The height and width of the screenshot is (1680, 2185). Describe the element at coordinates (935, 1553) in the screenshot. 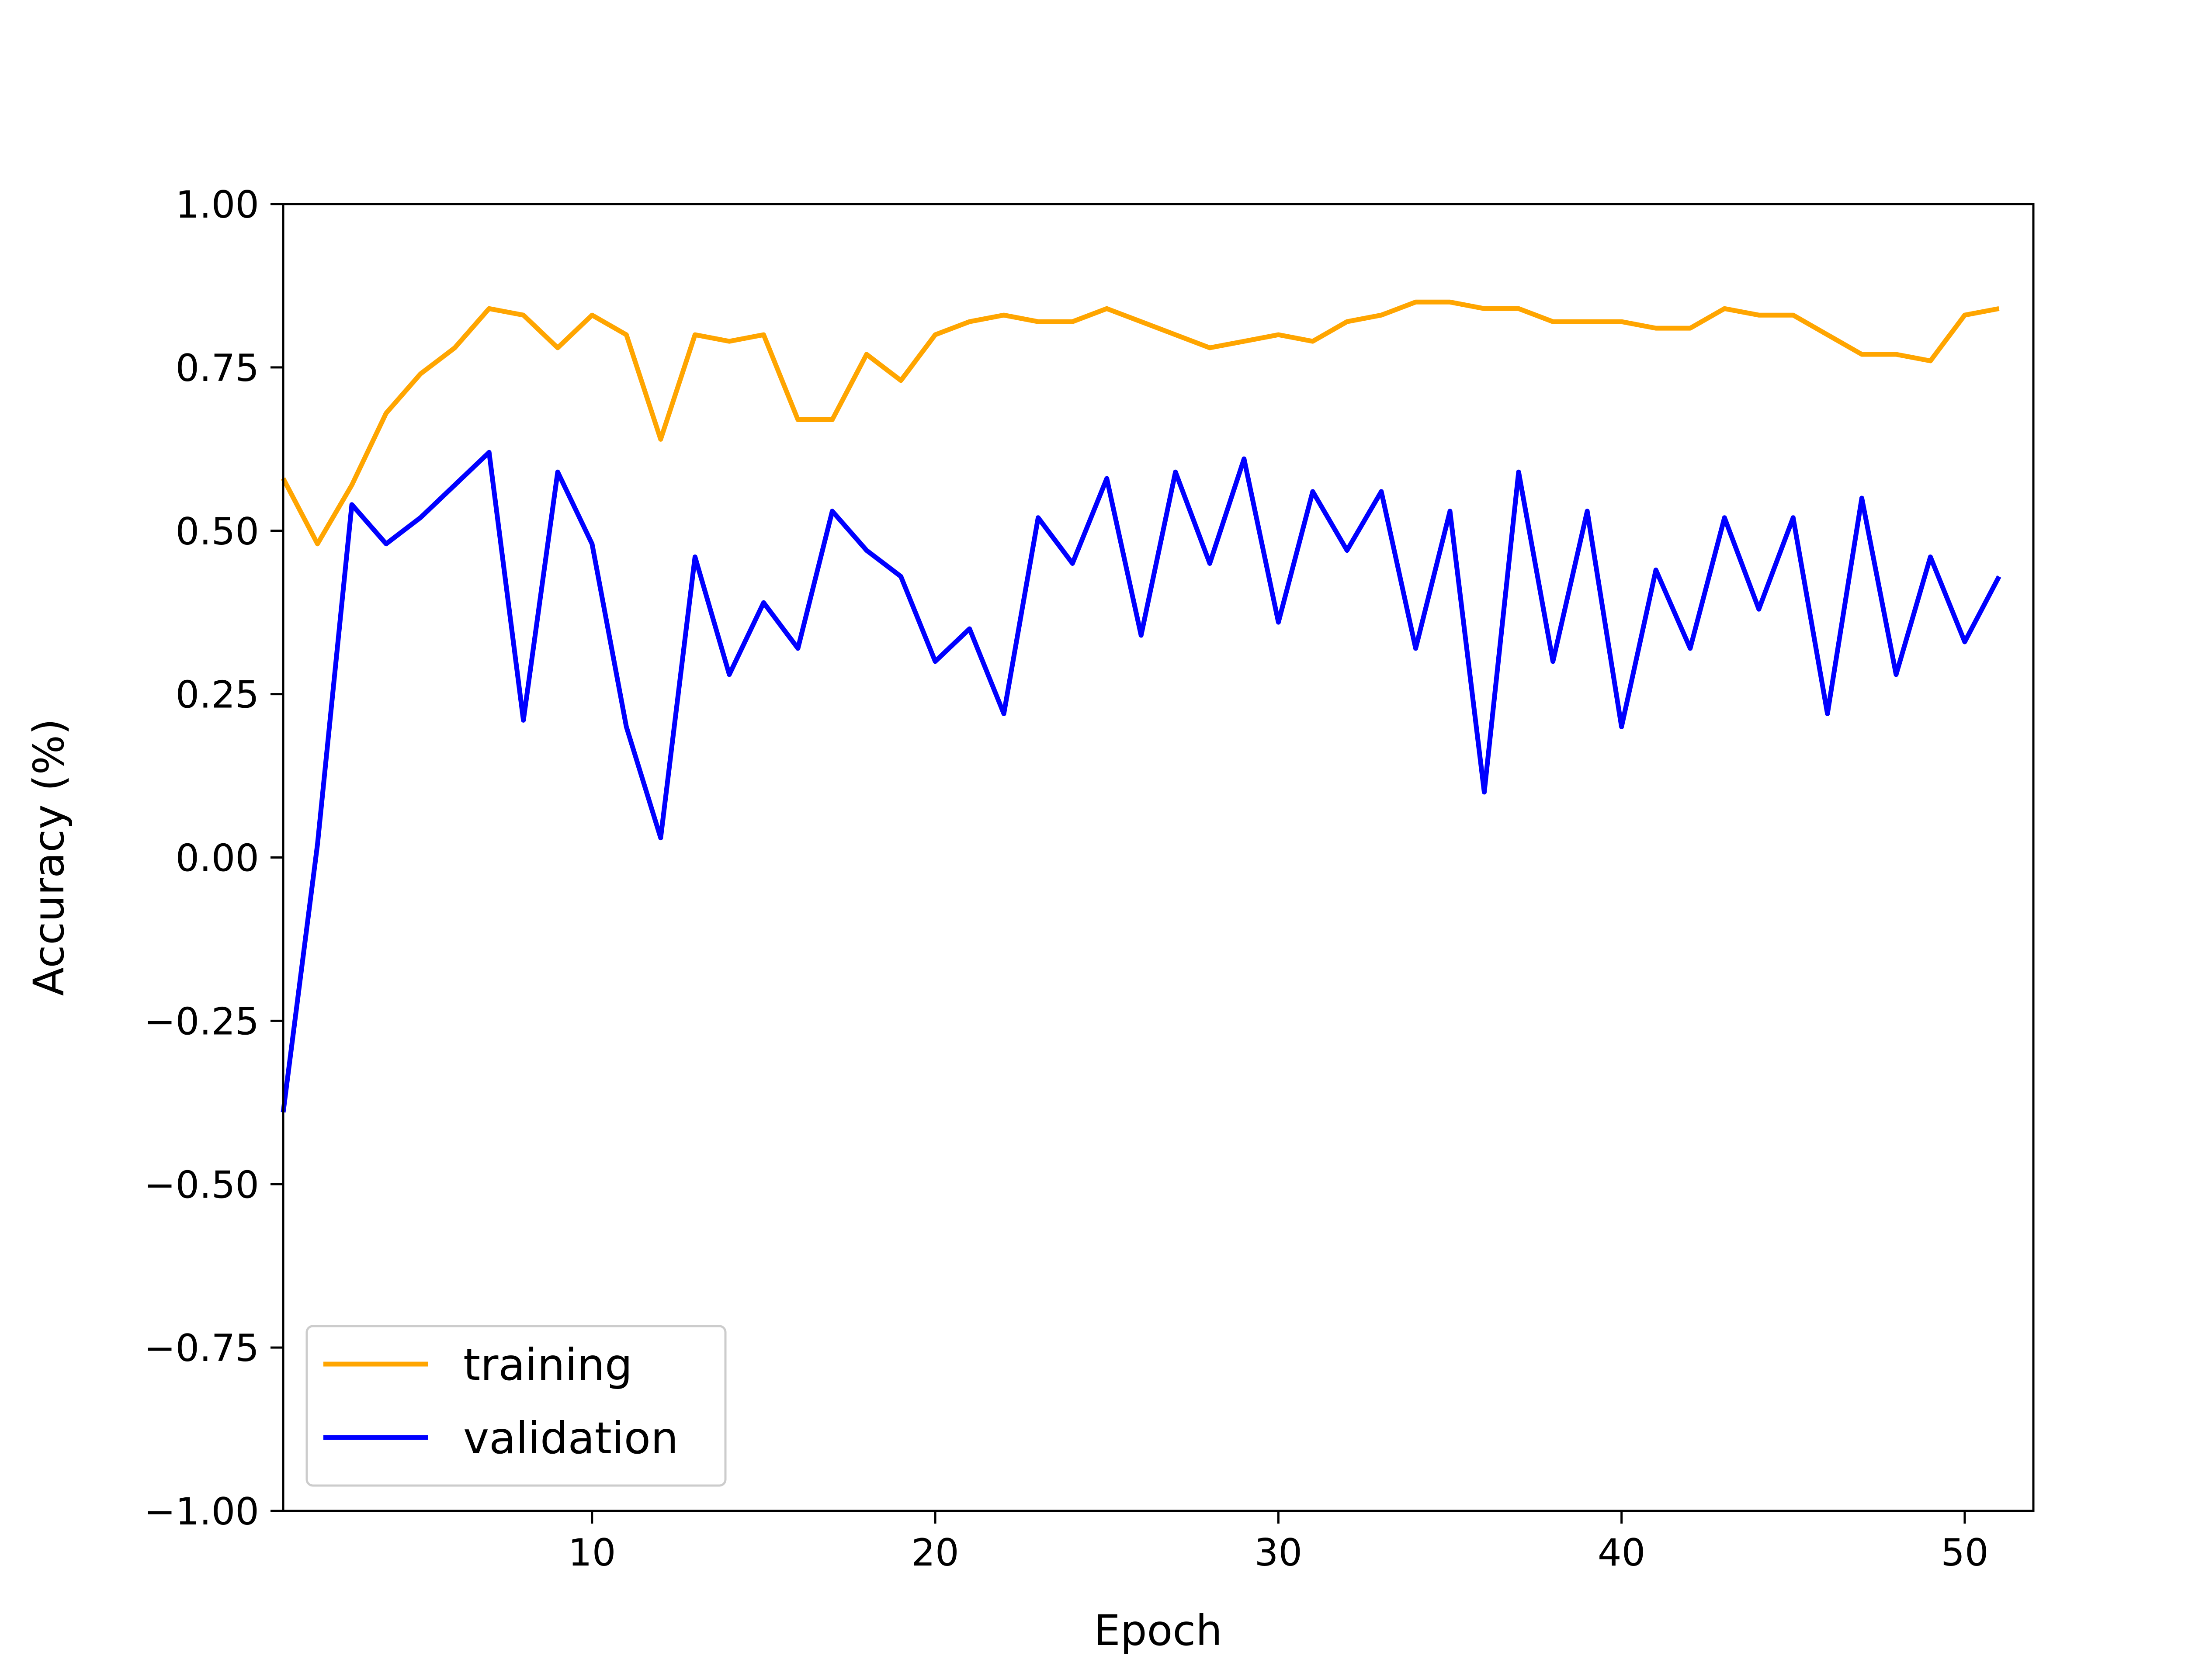

I see `x-tick-label: 20` at that location.